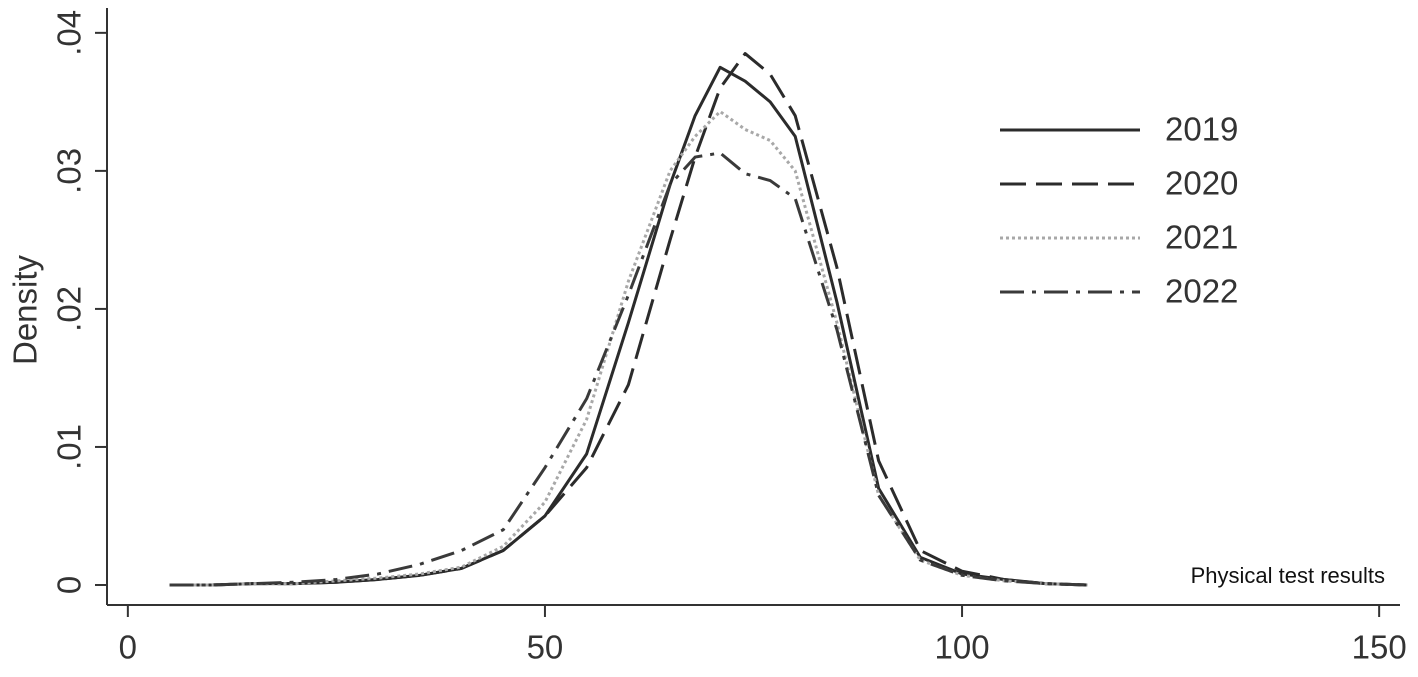 This screenshot has height=677, width=1418. What do you see at coordinates (1288, 575) in the screenshot?
I see `annotation: Physical test results` at bounding box center [1288, 575].